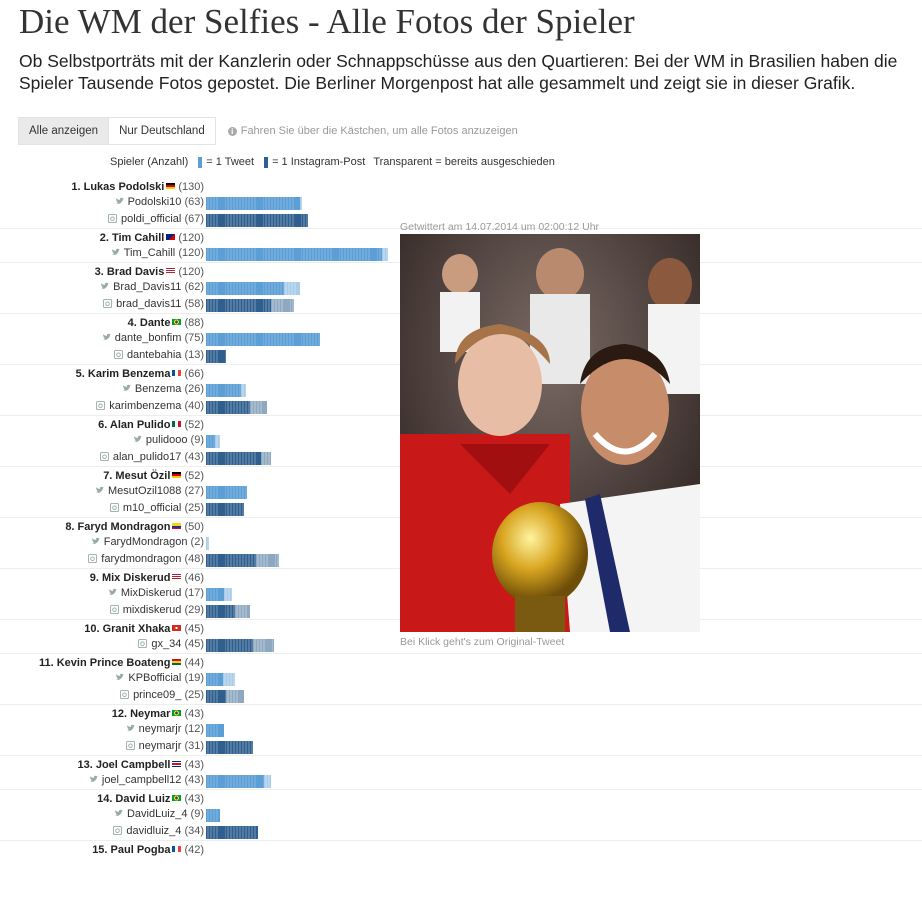  Describe the element at coordinates (143, 559) in the screenshot. I see `account-handle: farydmondragon` at that location.